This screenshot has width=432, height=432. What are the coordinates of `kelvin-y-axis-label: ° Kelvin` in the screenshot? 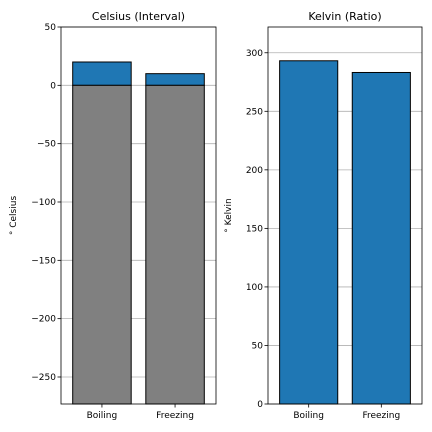 It's located at (229, 215).